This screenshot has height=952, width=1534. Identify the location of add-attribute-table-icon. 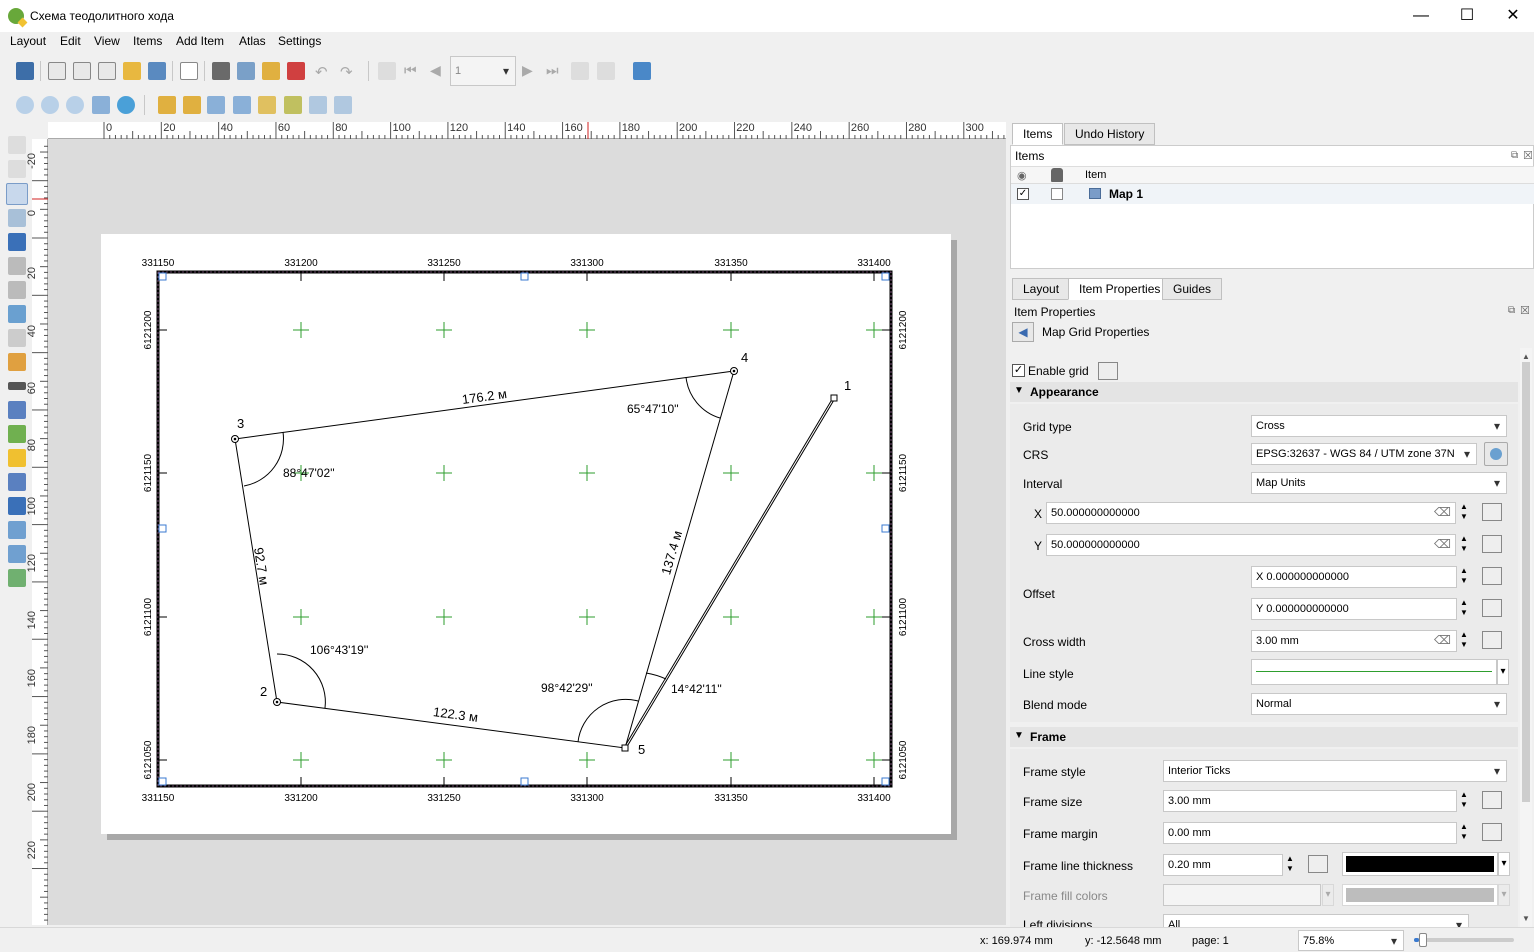
(17, 554).